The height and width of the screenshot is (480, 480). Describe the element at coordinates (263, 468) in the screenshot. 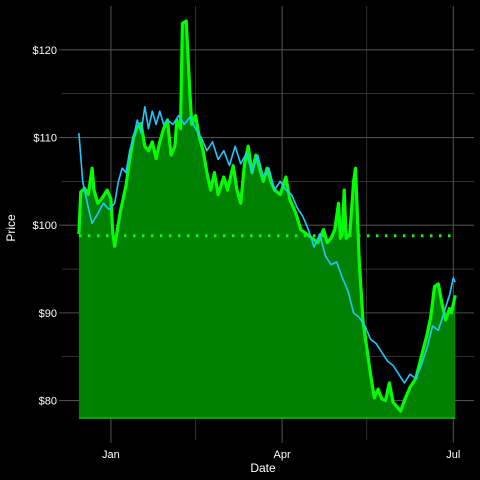

I see `x-axis-title: Date` at that location.